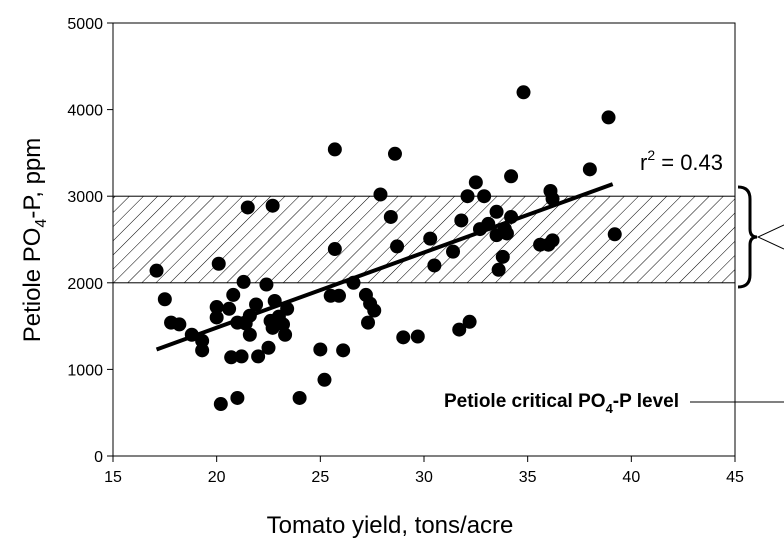  I want to click on y-axis-title: Petiole PO4-P, ppm, so click(34, 240).